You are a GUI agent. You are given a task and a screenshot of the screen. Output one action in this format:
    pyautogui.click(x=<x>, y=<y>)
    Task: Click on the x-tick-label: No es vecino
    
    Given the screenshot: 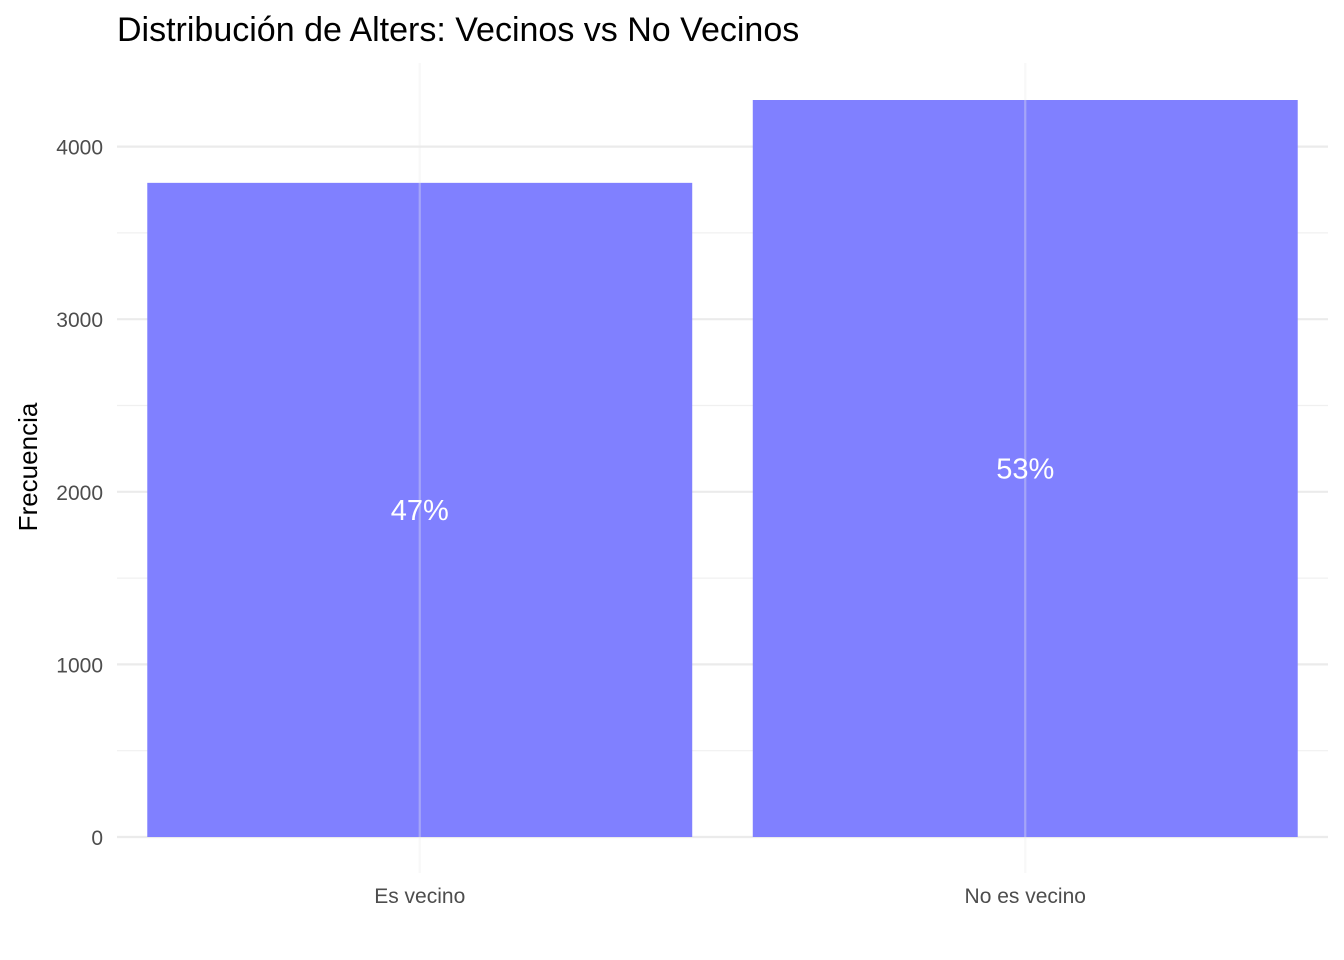 What is the action you would take?
    pyautogui.click(x=1025, y=896)
    